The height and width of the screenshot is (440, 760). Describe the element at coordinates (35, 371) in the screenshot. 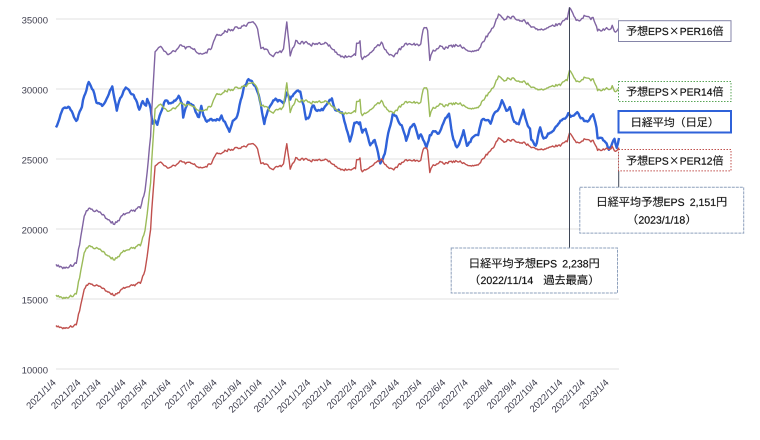

I see `svg-text: 10000` at that location.